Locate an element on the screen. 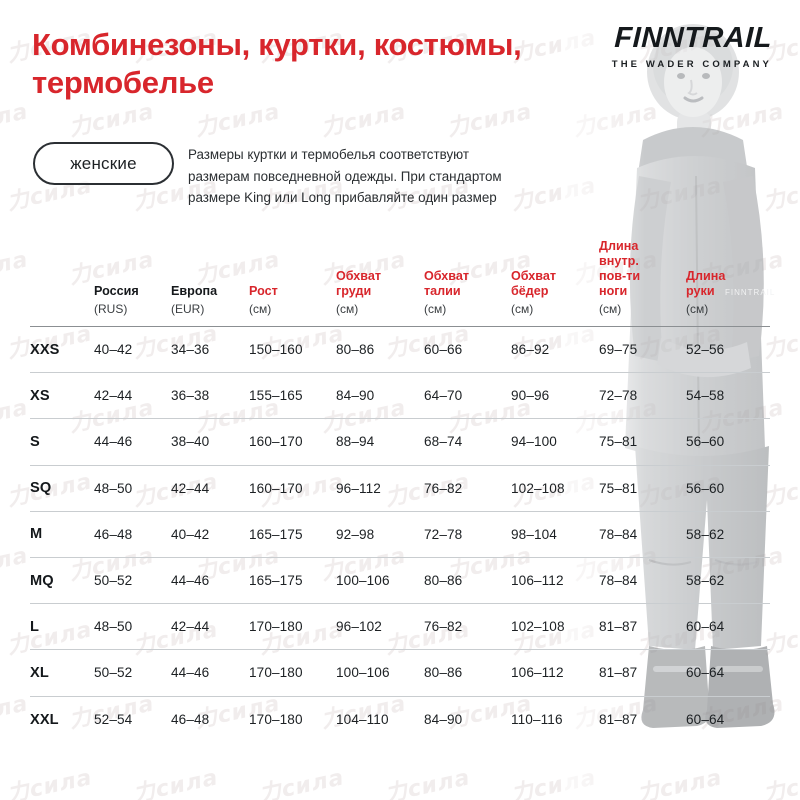  cell-eur: 46–48 is located at coordinates (190, 720).